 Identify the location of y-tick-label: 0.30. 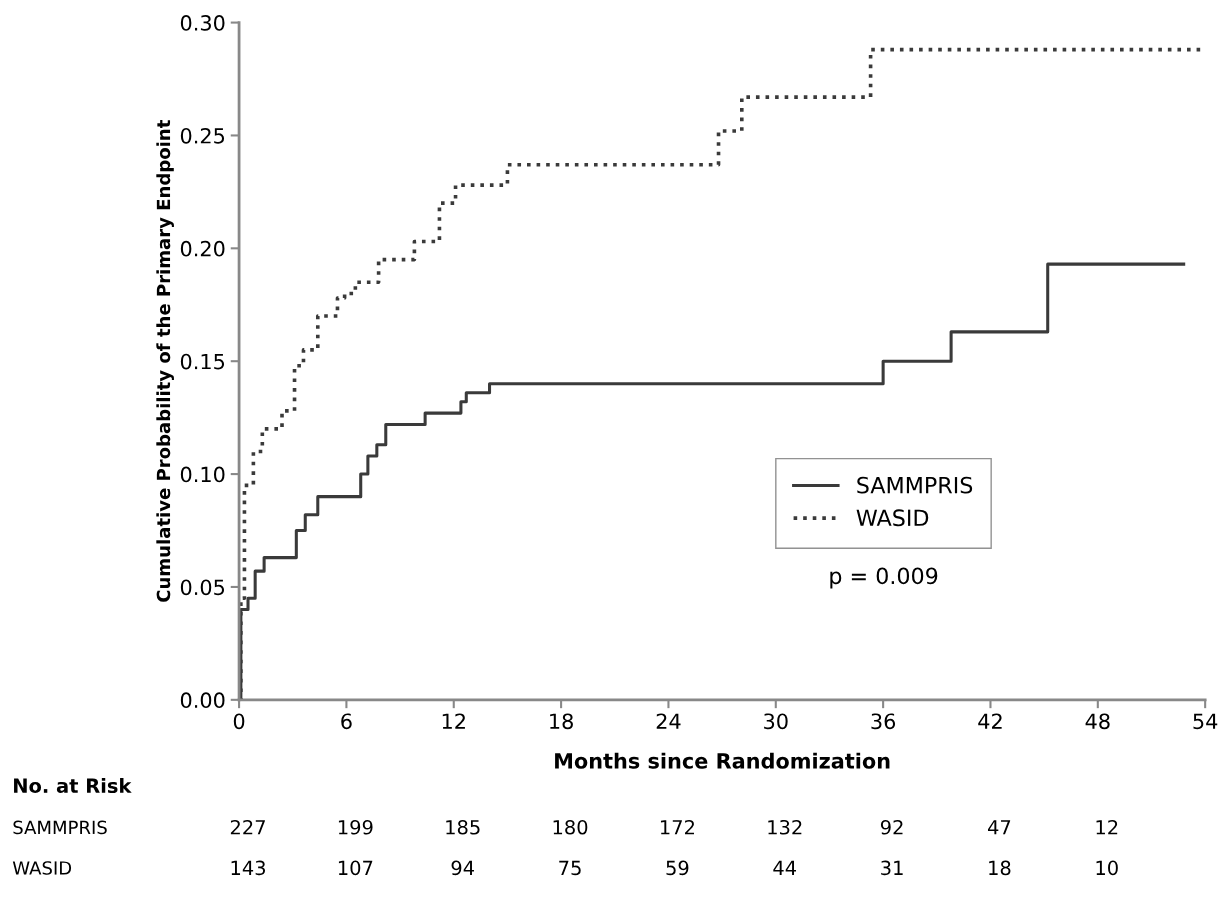
(202, 23).